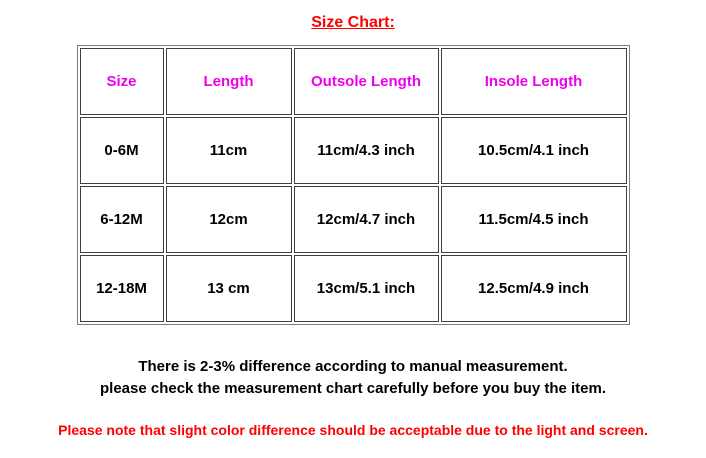 Image resolution: width=706 pixels, height=458 pixels. Describe the element at coordinates (121, 81) in the screenshot. I see `column-header-size: Size` at that location.